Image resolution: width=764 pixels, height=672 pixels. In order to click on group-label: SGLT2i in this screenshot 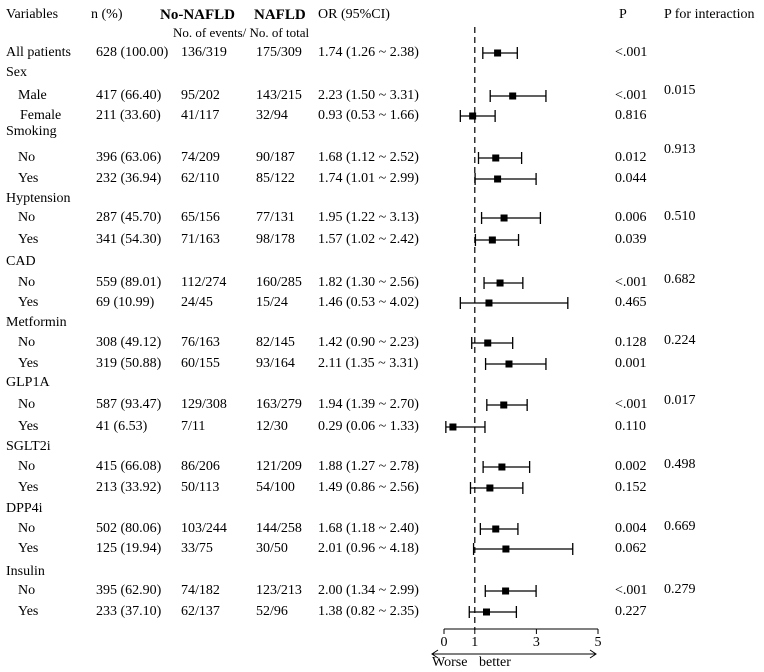, I will do `click(28, 446)`.